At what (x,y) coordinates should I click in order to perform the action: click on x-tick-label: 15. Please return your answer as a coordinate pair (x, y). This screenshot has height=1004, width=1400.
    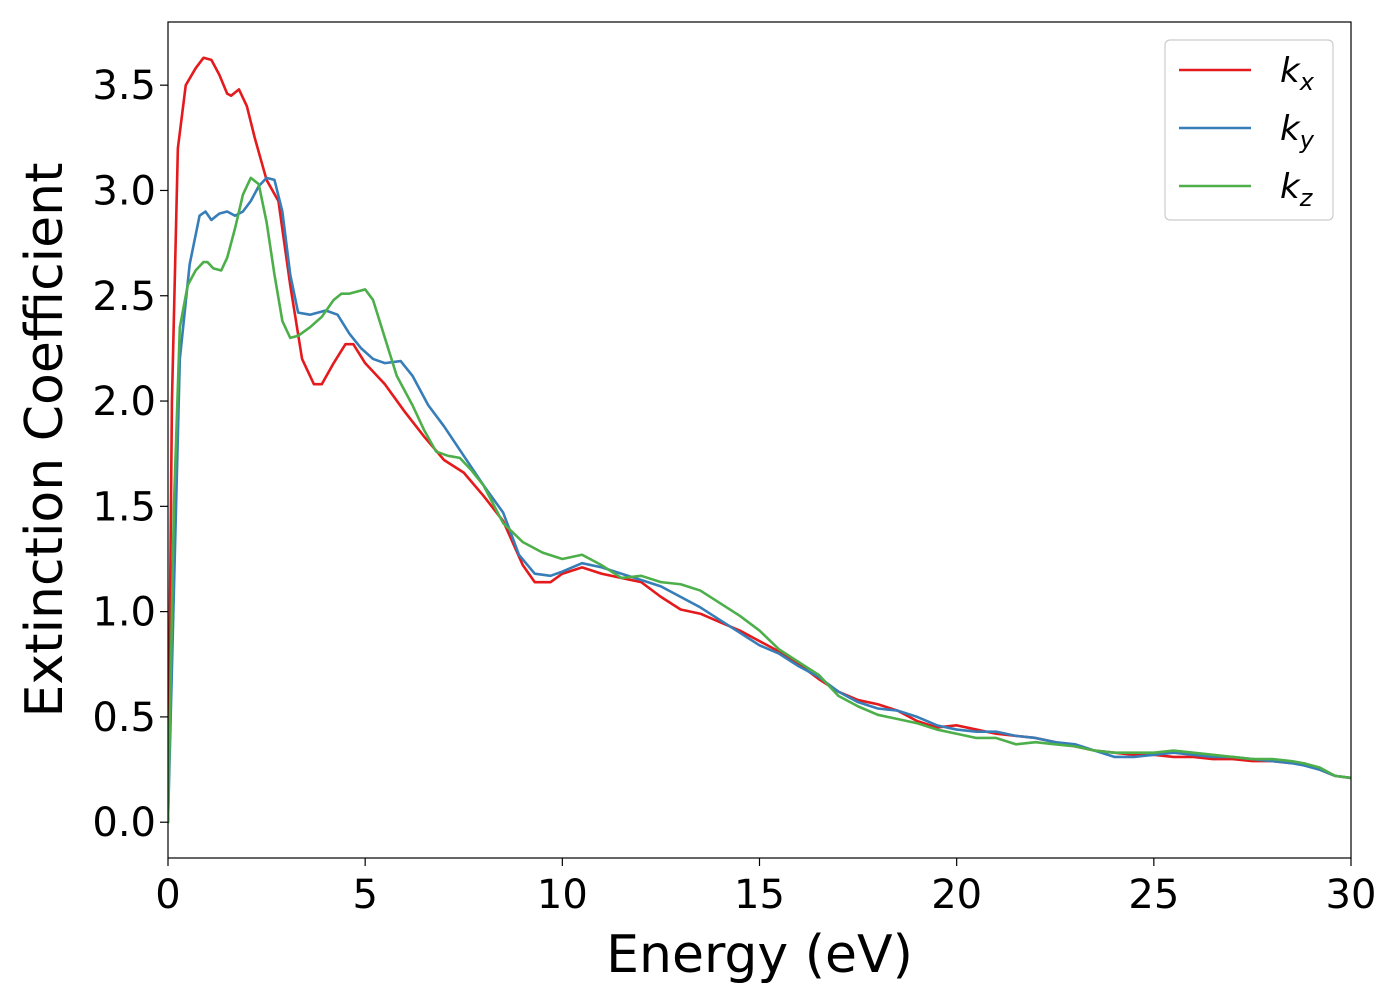
    Looking at the image, I should click on (759, 895).